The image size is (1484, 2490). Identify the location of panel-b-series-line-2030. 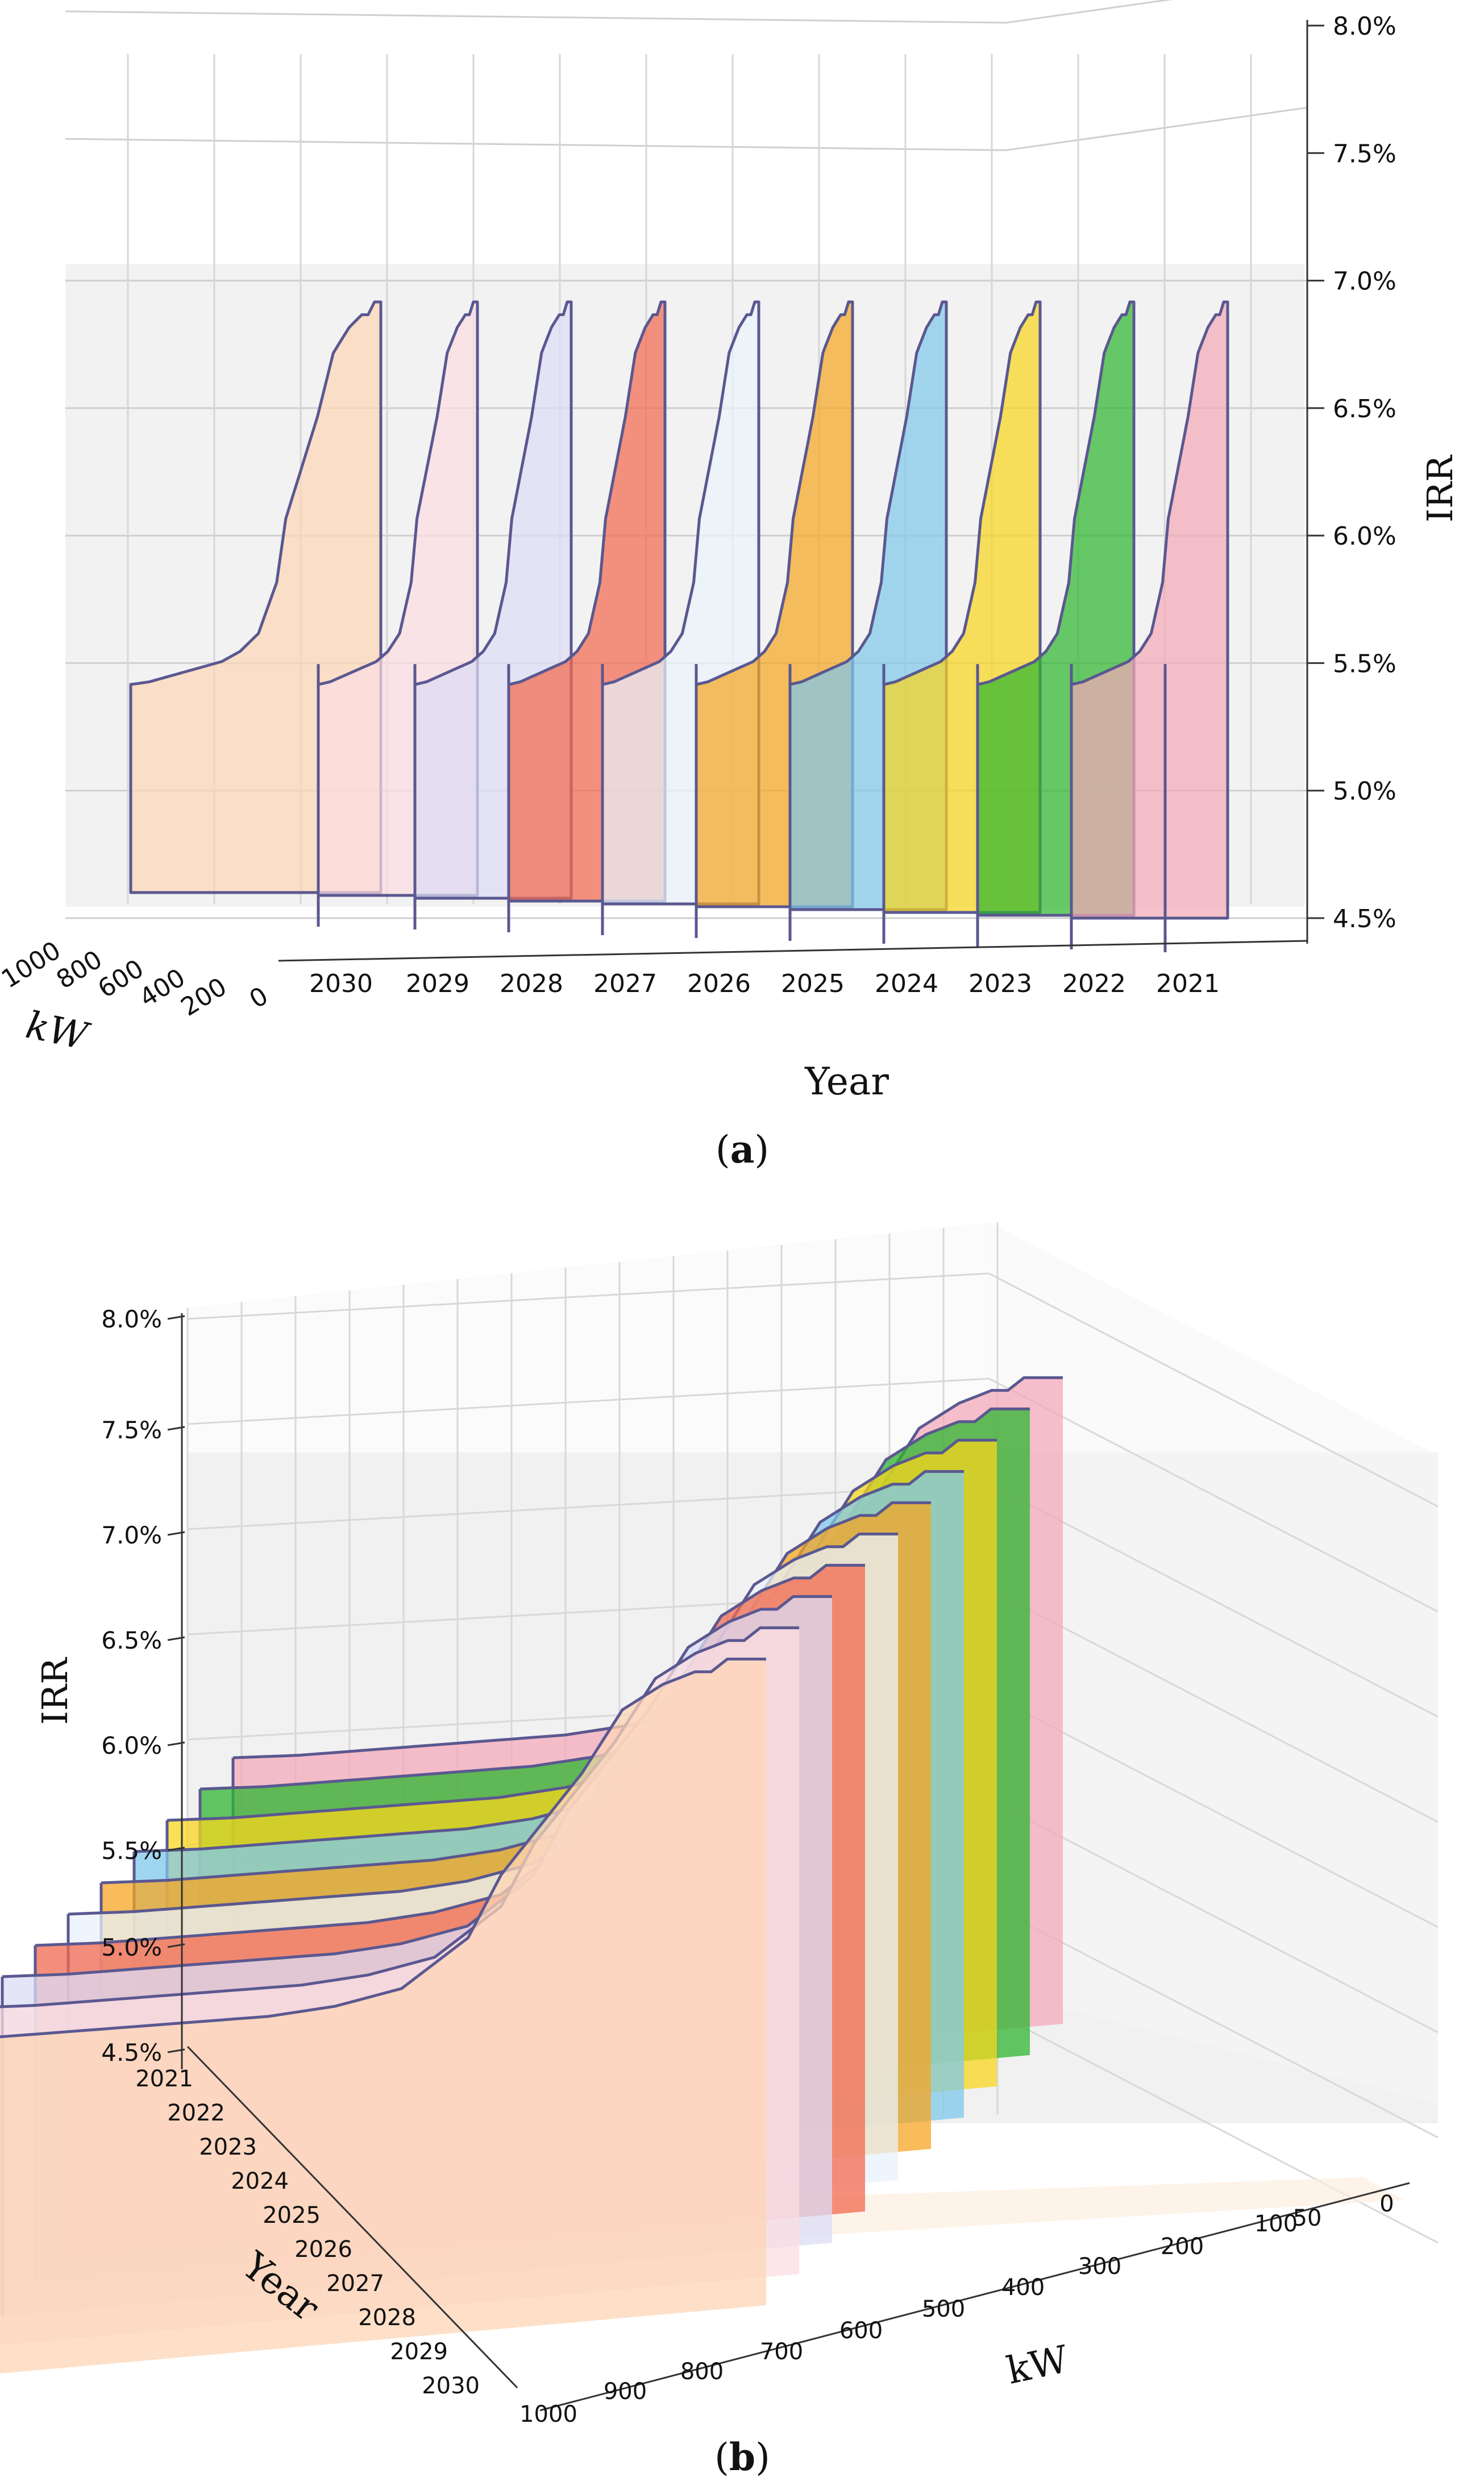
(384, 1848).